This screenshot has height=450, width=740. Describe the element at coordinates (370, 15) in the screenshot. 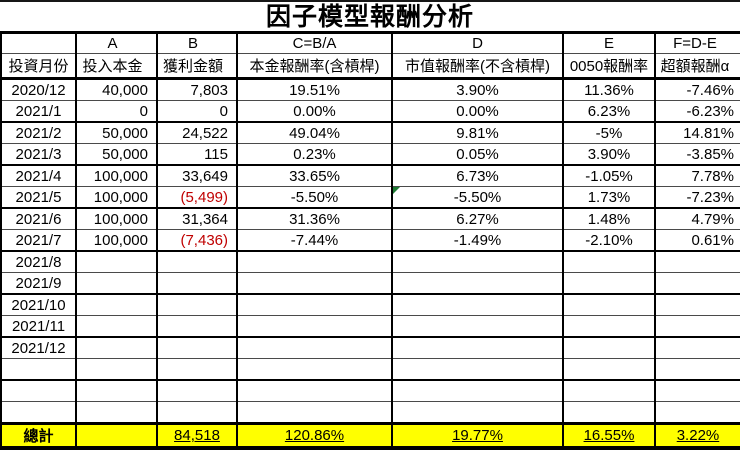

I see `page-title: 因子模型報酬分析` at that location.